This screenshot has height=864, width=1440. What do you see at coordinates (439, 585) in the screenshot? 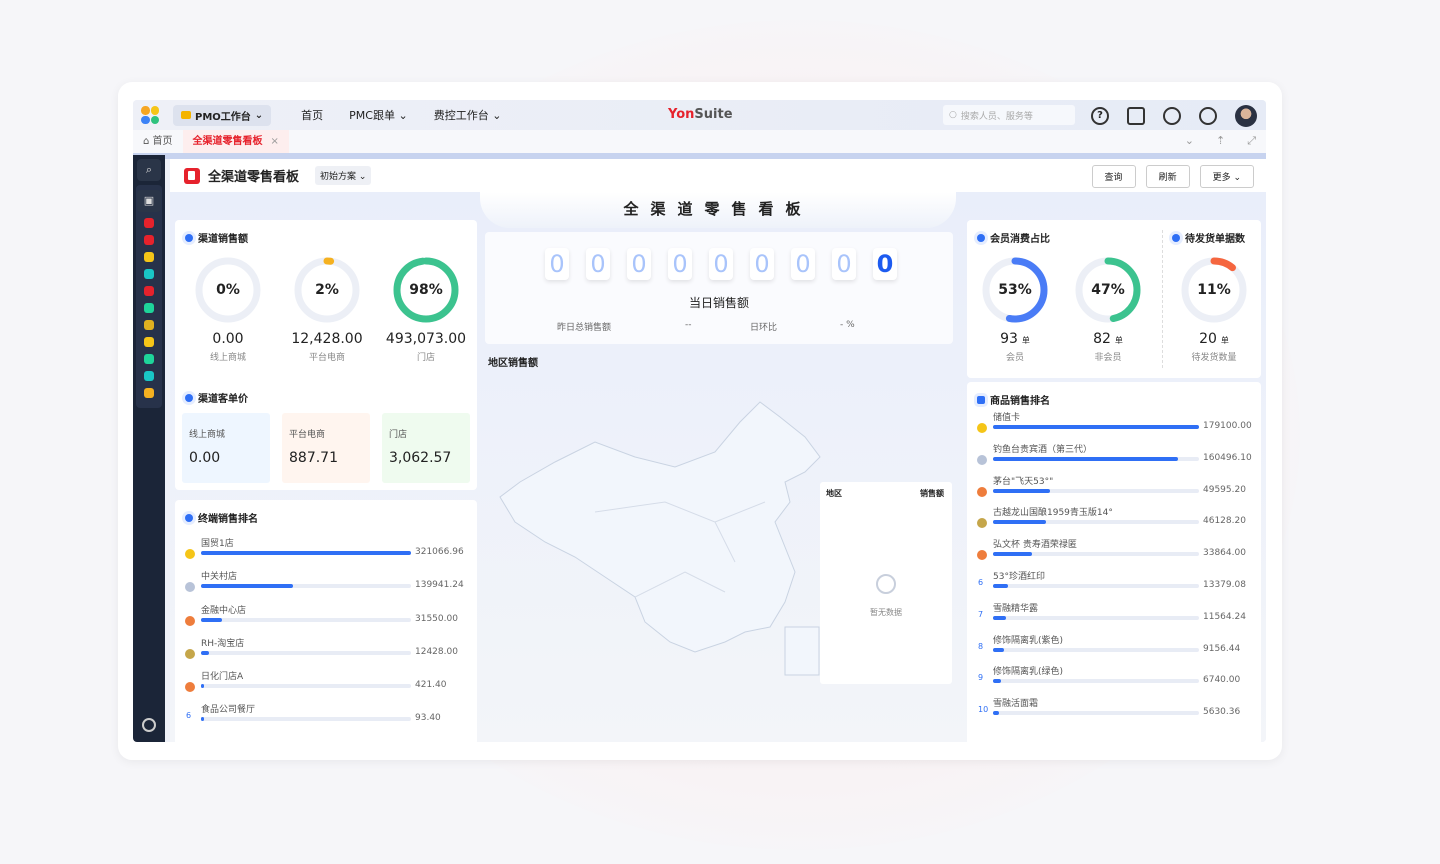
I see `item-value: 139941.24` at bounding box center [439, 585].